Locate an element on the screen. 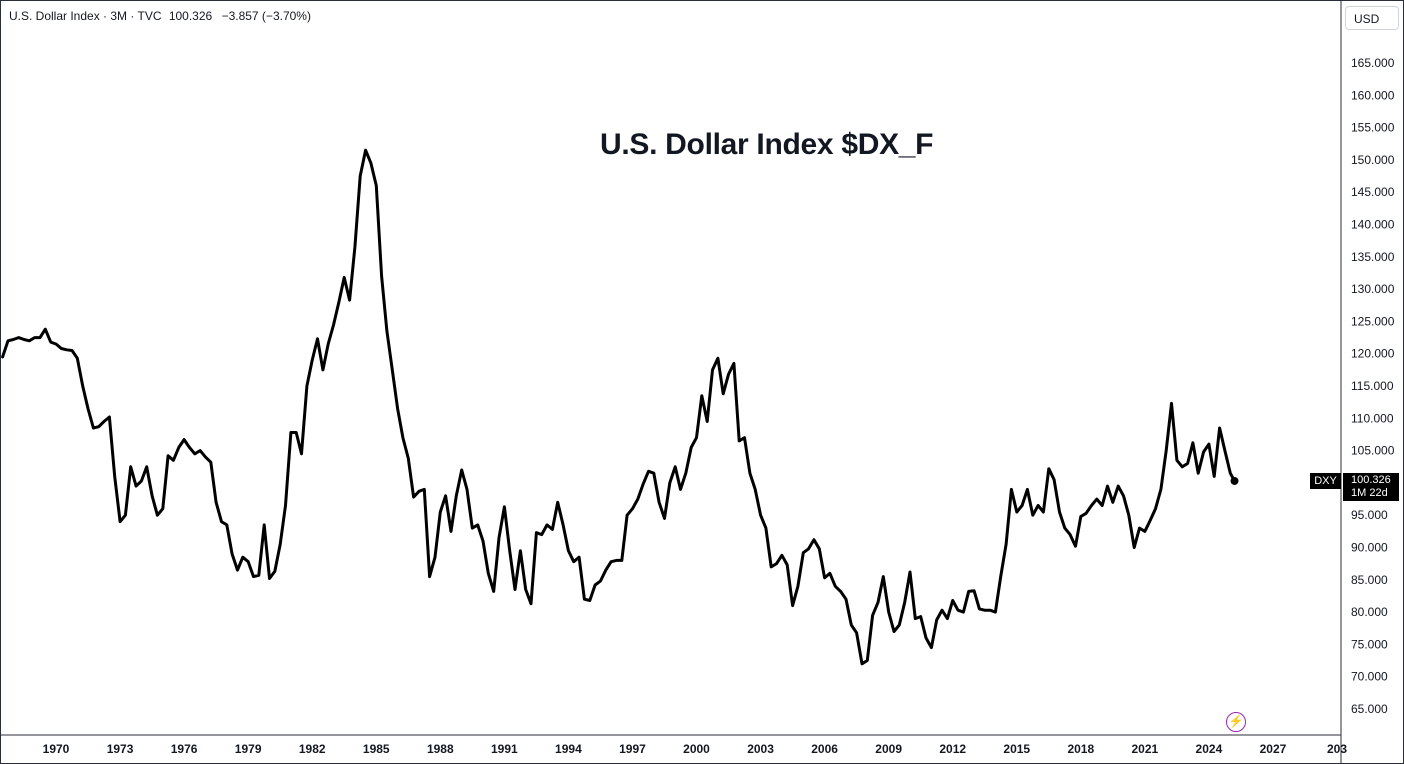  currency-button: USD is located at coordinates (1372, 18).